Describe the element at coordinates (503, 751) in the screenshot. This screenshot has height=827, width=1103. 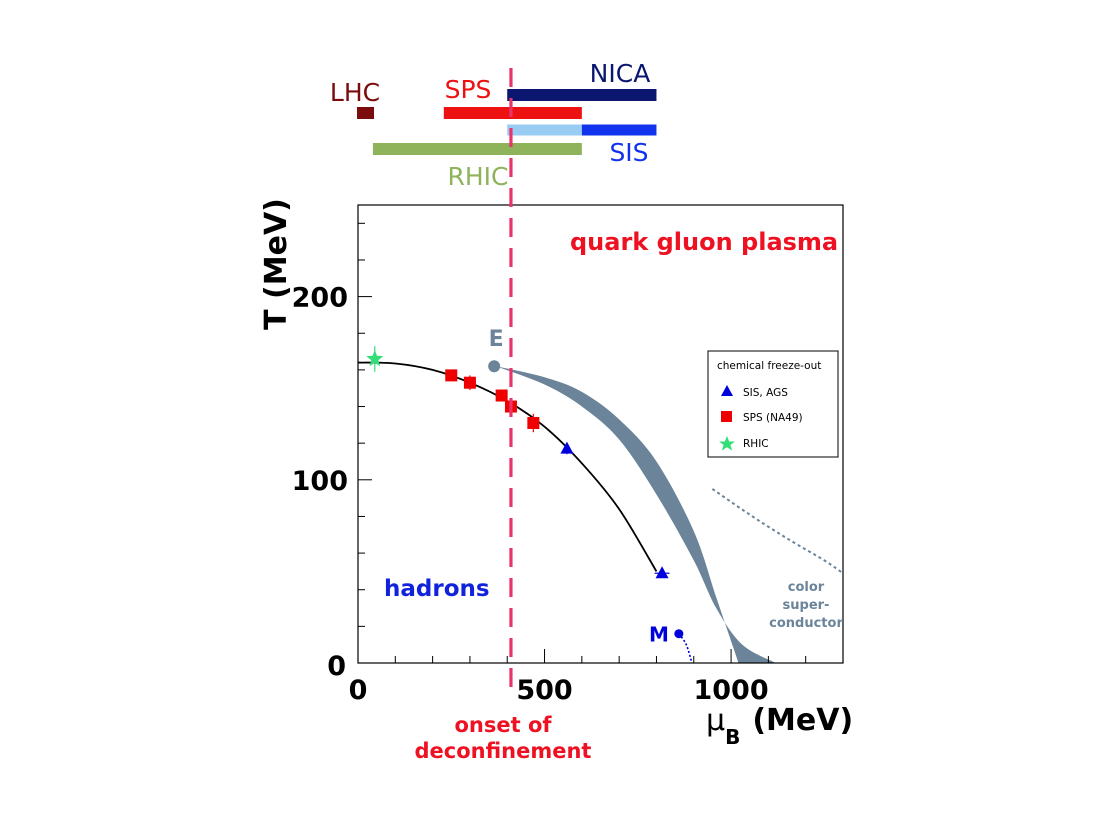
I see `onset-label-line2: deconfinement` at that location.